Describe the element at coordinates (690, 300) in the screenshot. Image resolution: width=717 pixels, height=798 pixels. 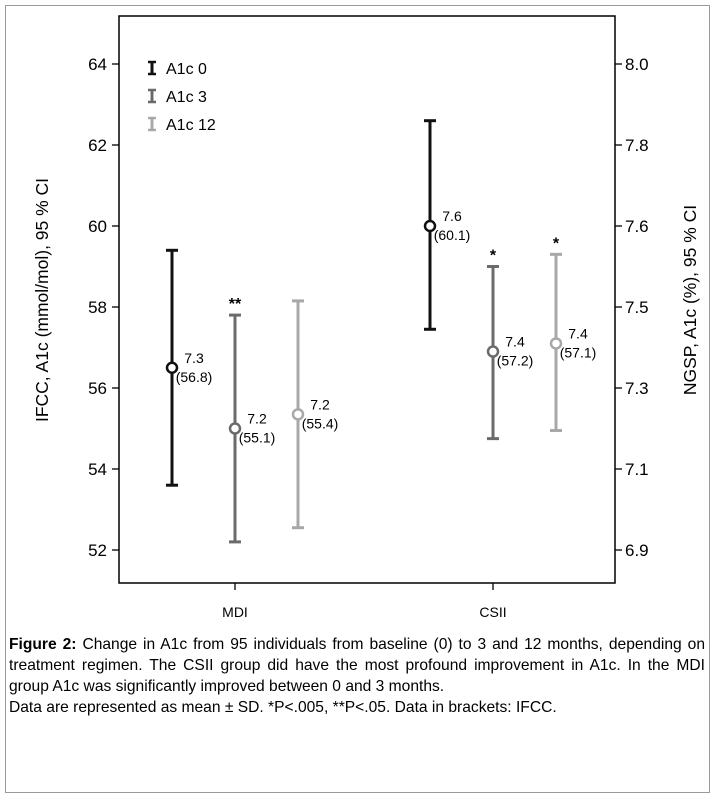
I see `y2-axis-label: NGSP, A1c (%), 95 % CI` at that location.